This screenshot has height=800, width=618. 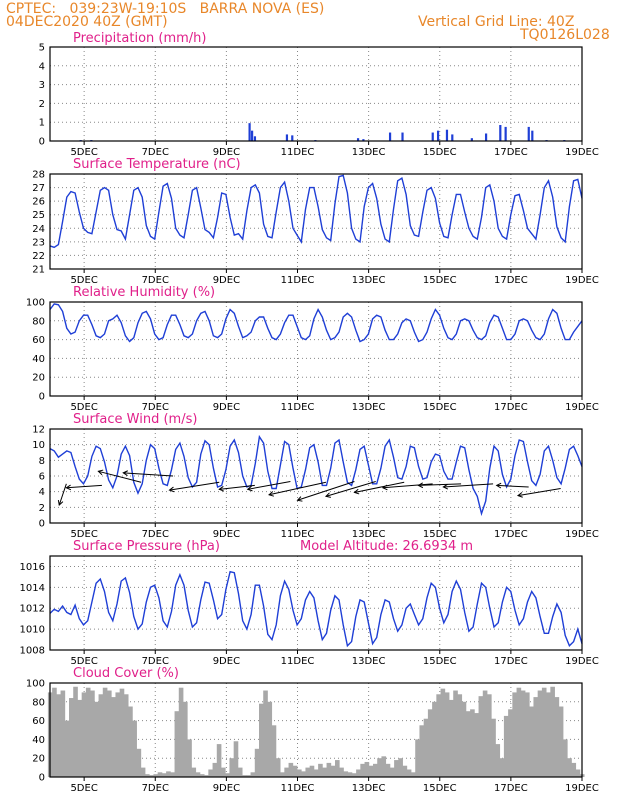 I want to click on temp-xtick-label: 17DEC, so click(x=511, y=280).